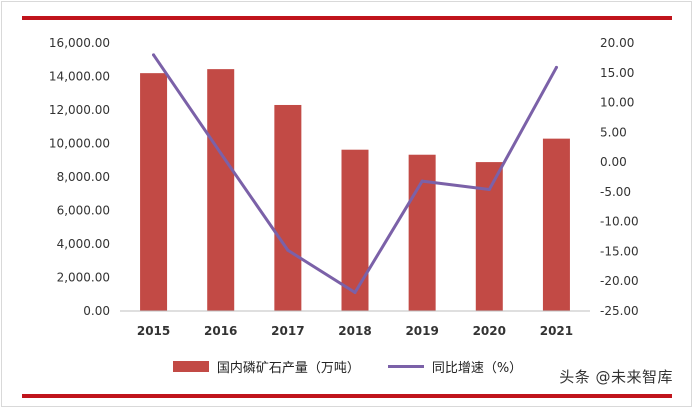  Describe the element at coordinates (617, 43) in the screenshot. I see `right-axis-tick-label: 20.00` at that location.